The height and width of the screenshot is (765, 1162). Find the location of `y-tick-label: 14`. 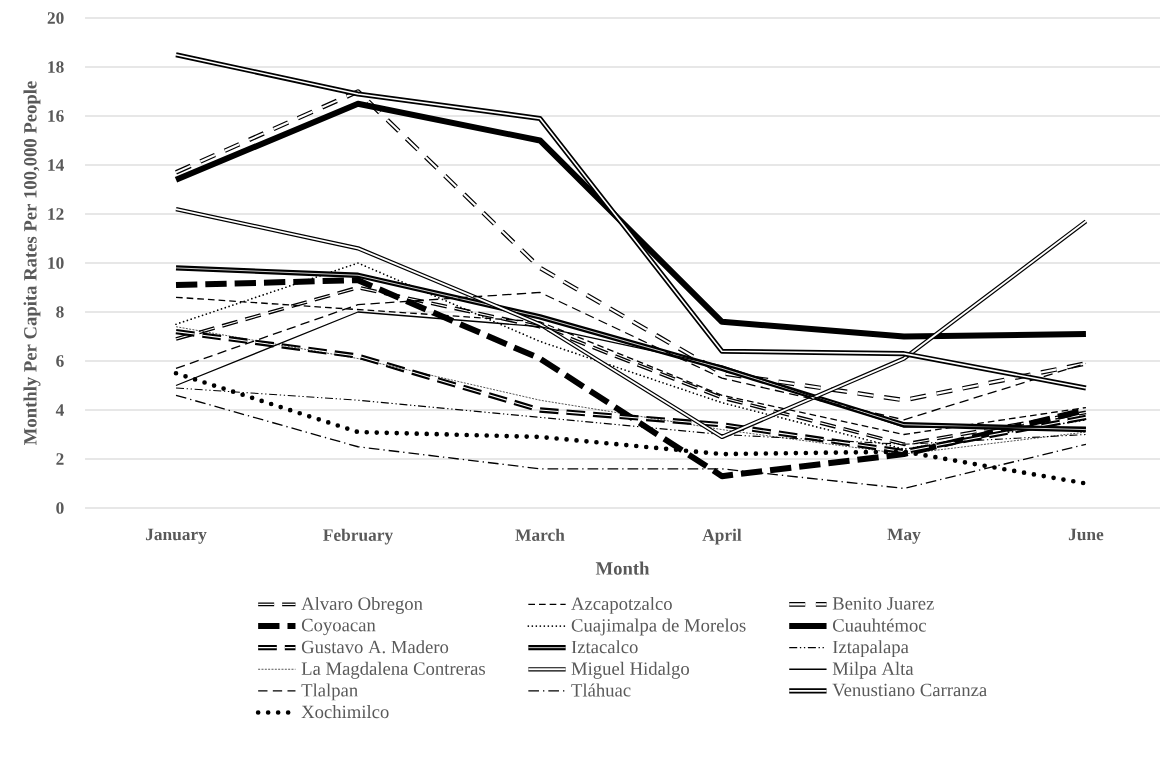

y-tick-label: 14 is located at coordinates (56, 165).